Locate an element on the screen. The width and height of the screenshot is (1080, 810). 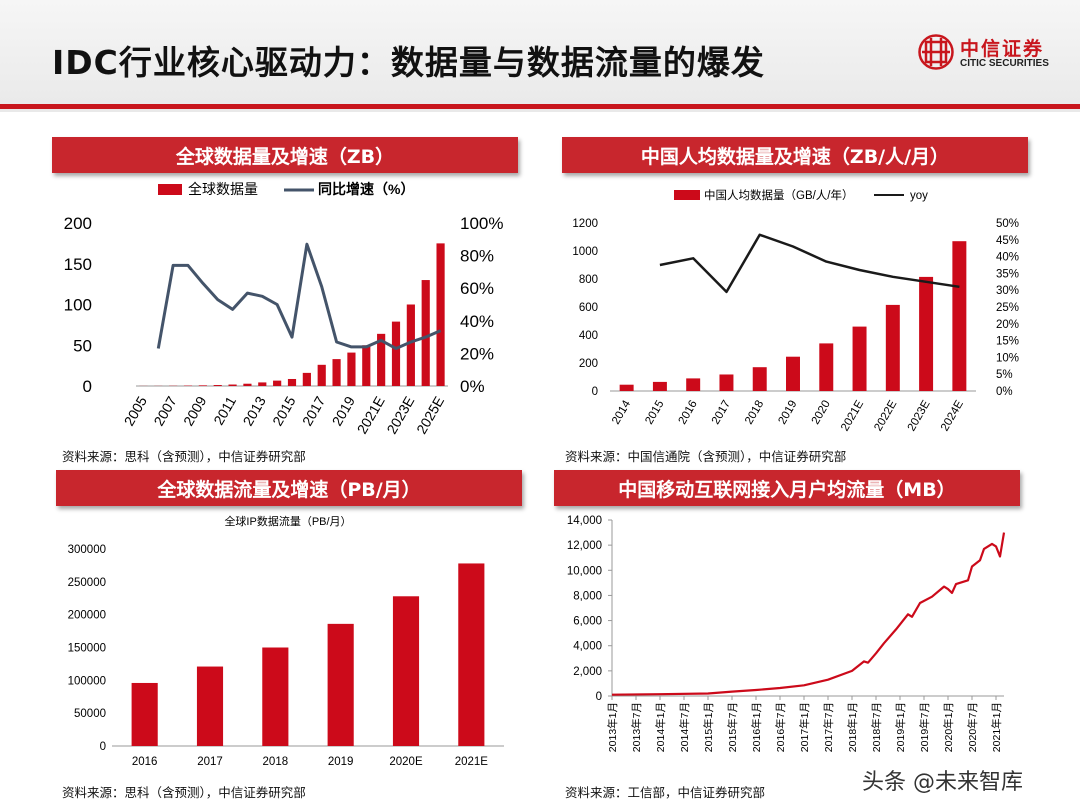
y-tick-label: 50000 is located at coordinates (90, 714).